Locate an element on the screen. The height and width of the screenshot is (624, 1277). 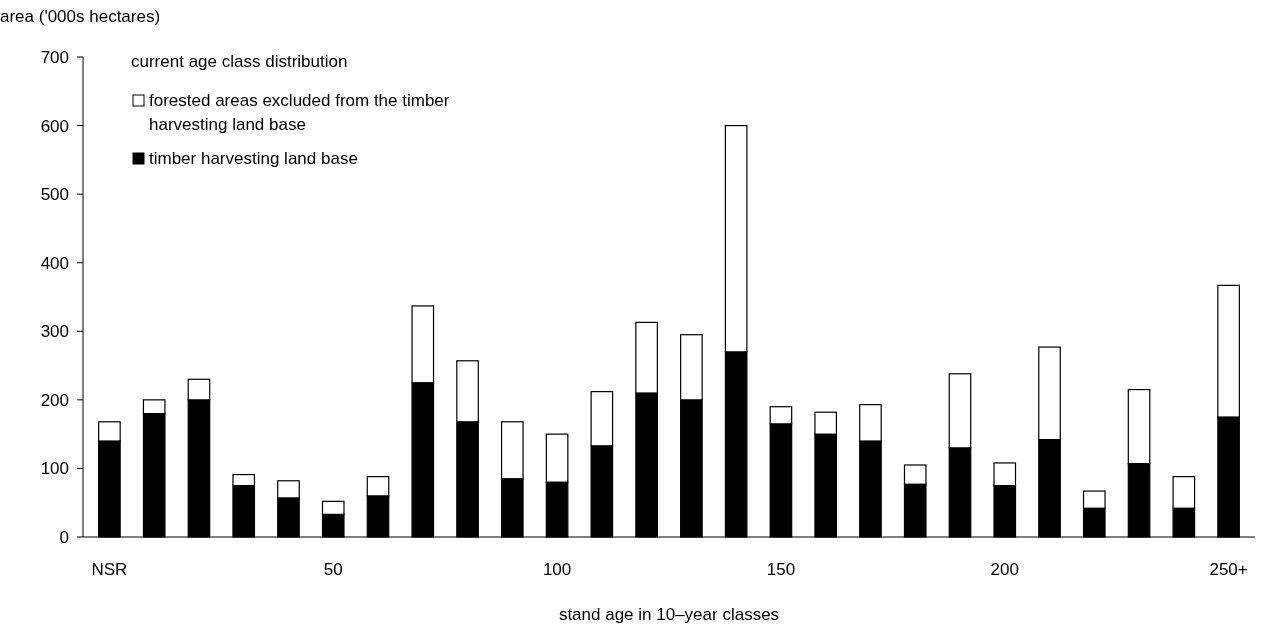
x-tick-label: 150 is located at coordinates (781, 569).